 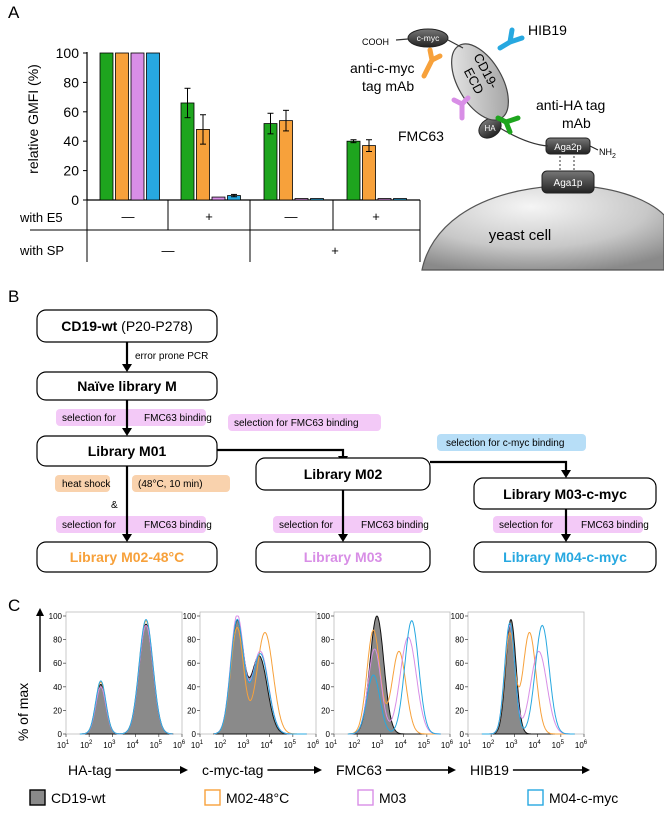 What do you see at coordinates (86, 484) in the screenshot?
I see `heat-shock-label: heat shock` at bounding box center [86, 484].